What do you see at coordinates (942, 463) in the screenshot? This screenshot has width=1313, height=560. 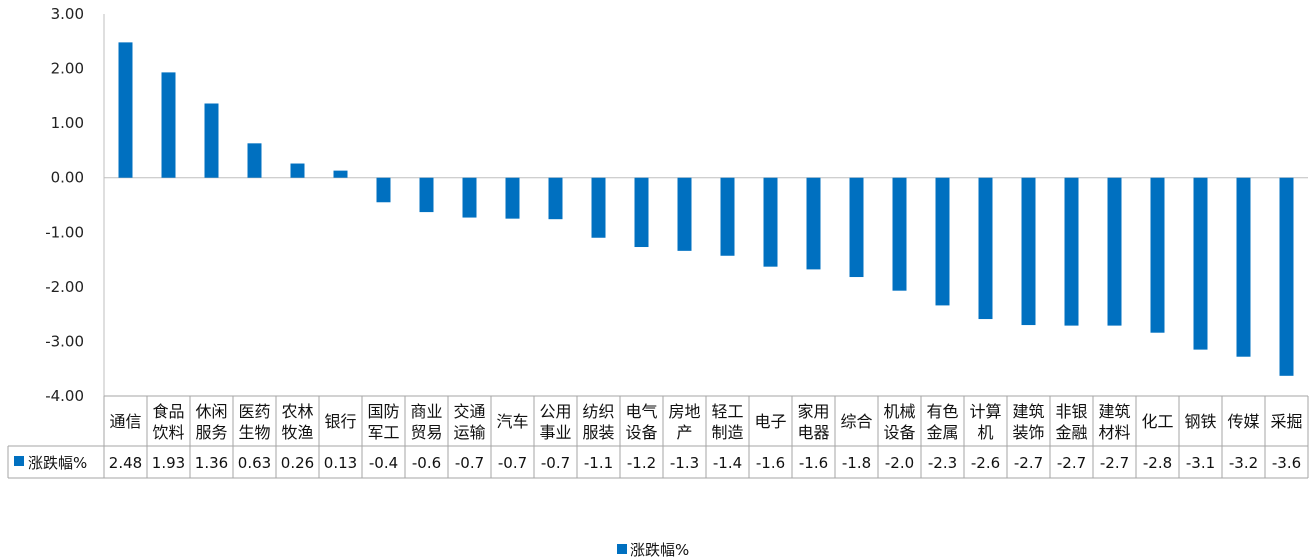 I see `table-value: -2.3` at bounding box center [942, 463].